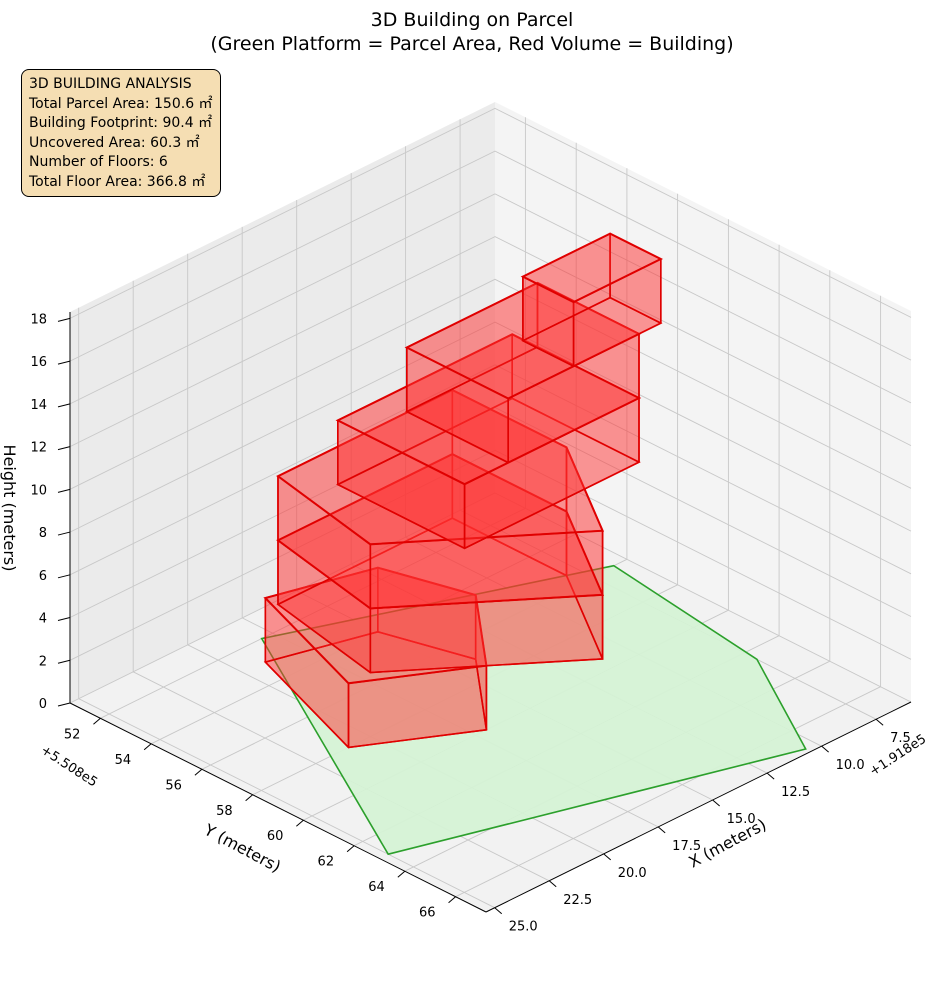  I want to click on x-tick-label: 10.0, so click(850, 765).